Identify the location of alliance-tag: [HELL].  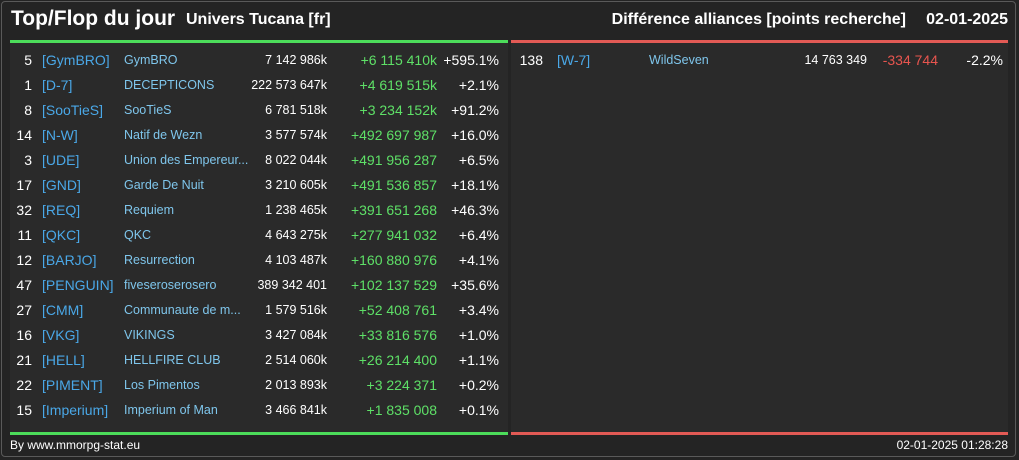
(63, 360).